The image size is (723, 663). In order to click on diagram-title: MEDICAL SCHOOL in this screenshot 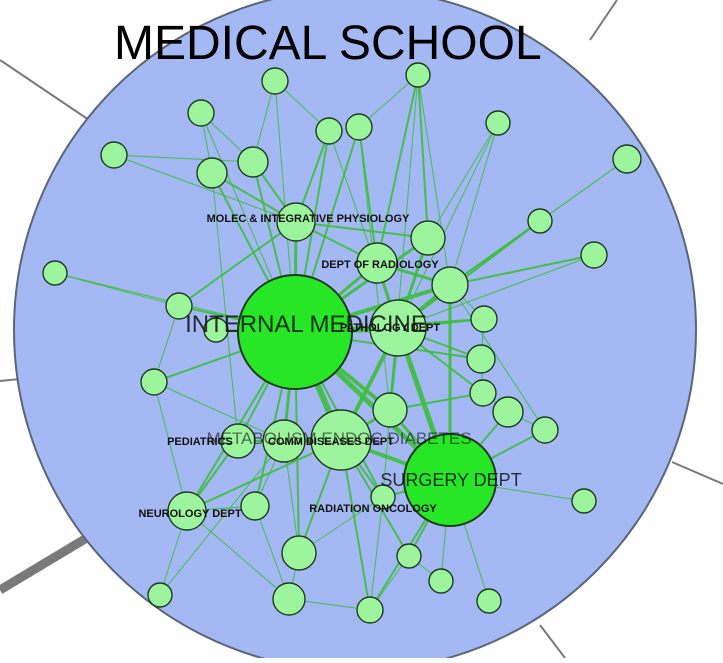, I will do `click(328, 43)`.